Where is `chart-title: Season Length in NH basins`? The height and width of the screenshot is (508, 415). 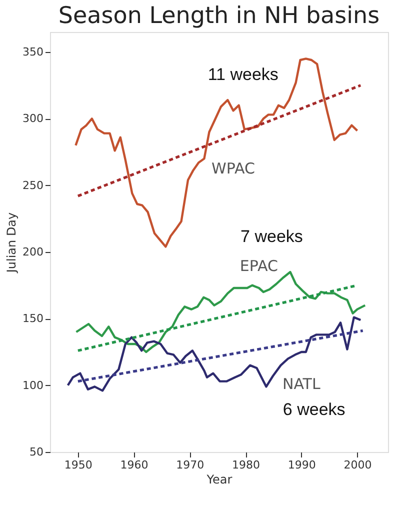
chart-title: Season Length in NH basins is located at coordinates (219, 16).